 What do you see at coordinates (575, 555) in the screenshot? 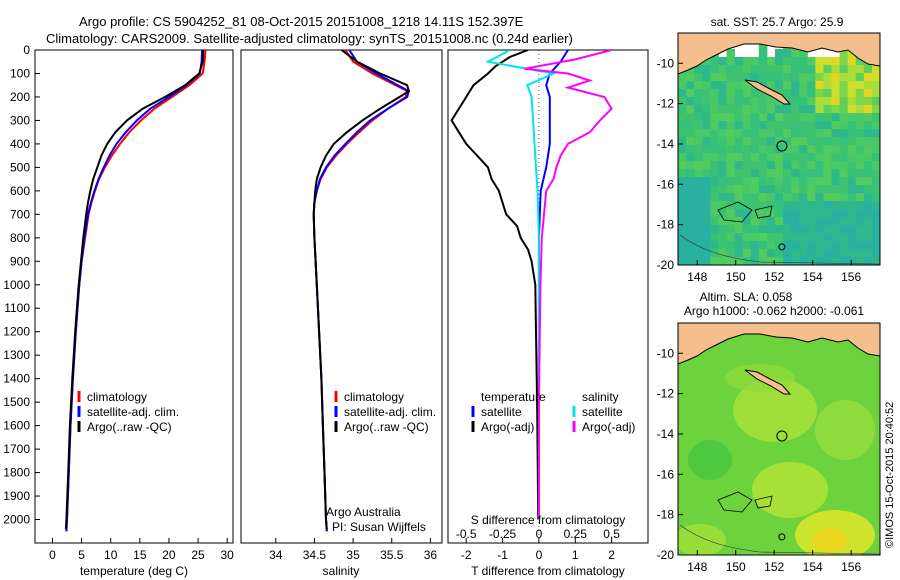
I see `x-tick-label: 1` at bounding box center [575, 555].